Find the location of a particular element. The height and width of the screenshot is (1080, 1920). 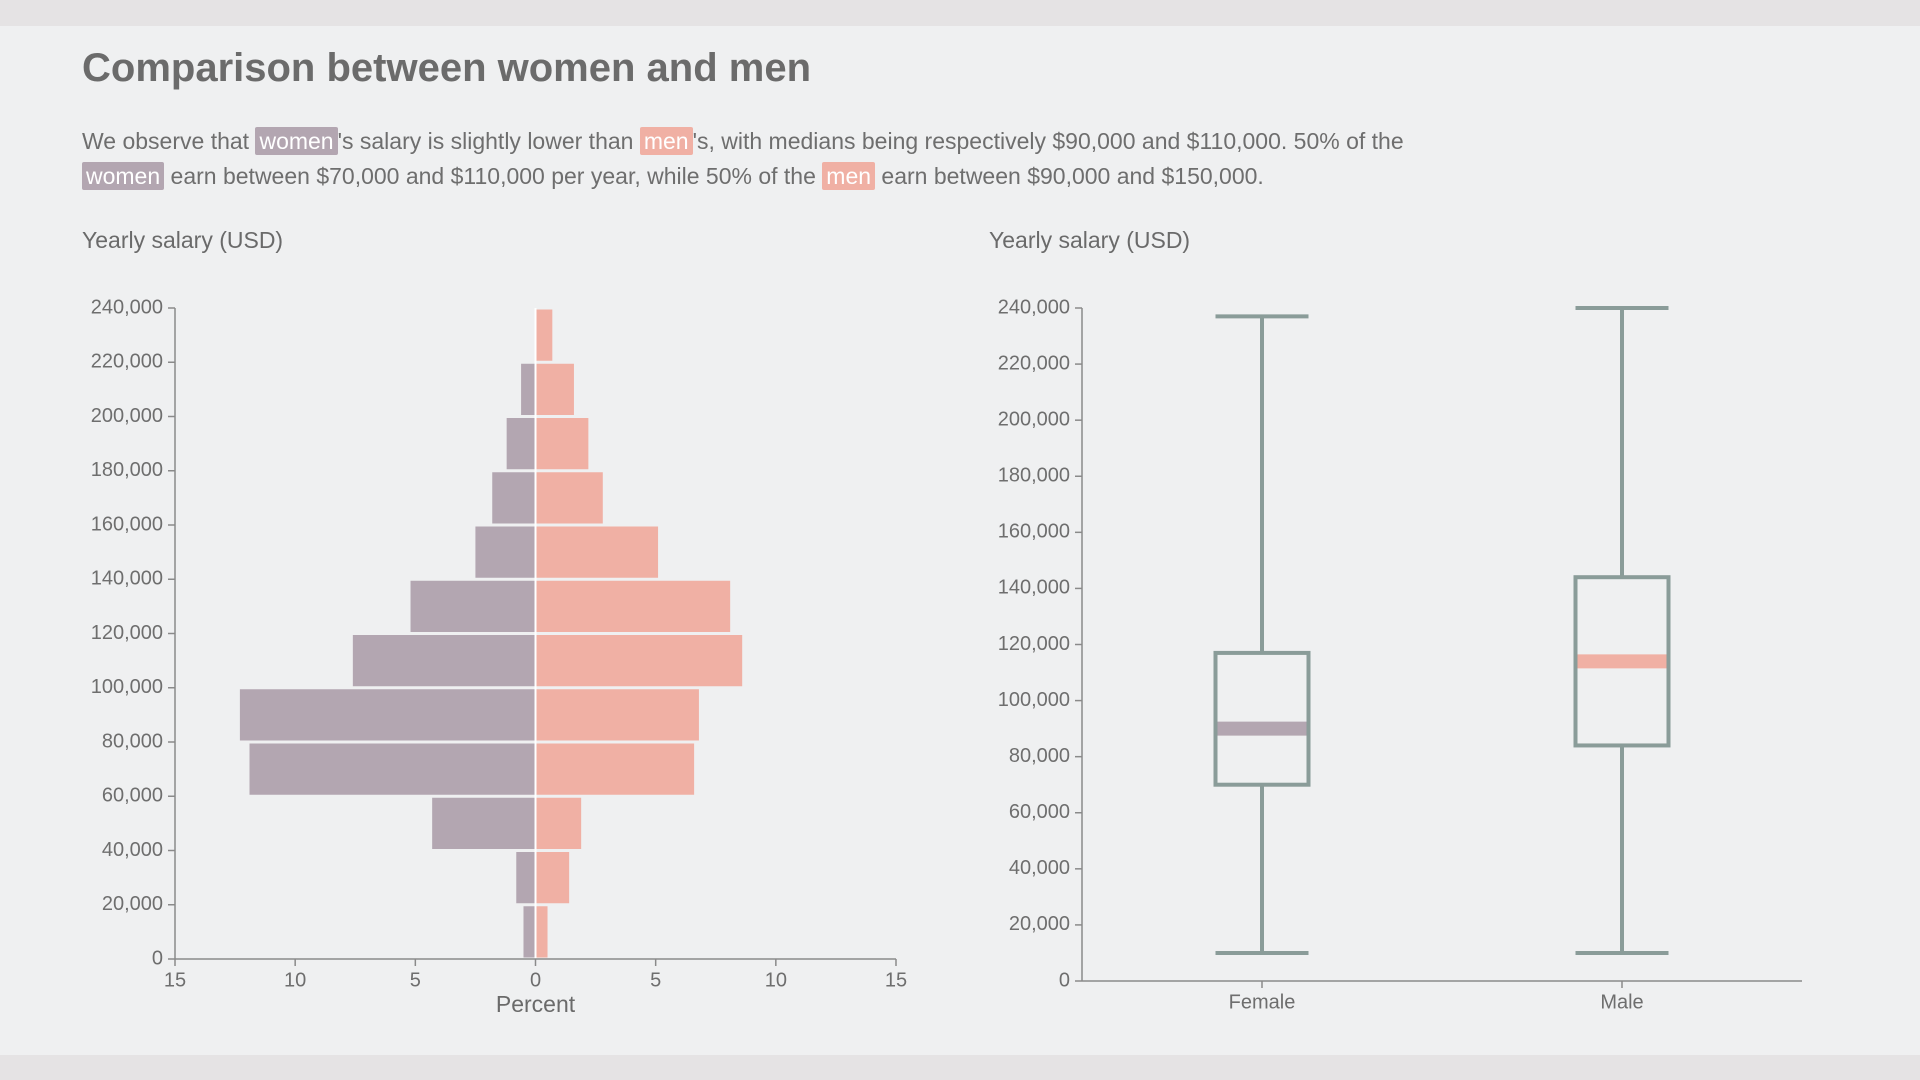

x-axis-title: Percent is located at coordinates (536, 1004).